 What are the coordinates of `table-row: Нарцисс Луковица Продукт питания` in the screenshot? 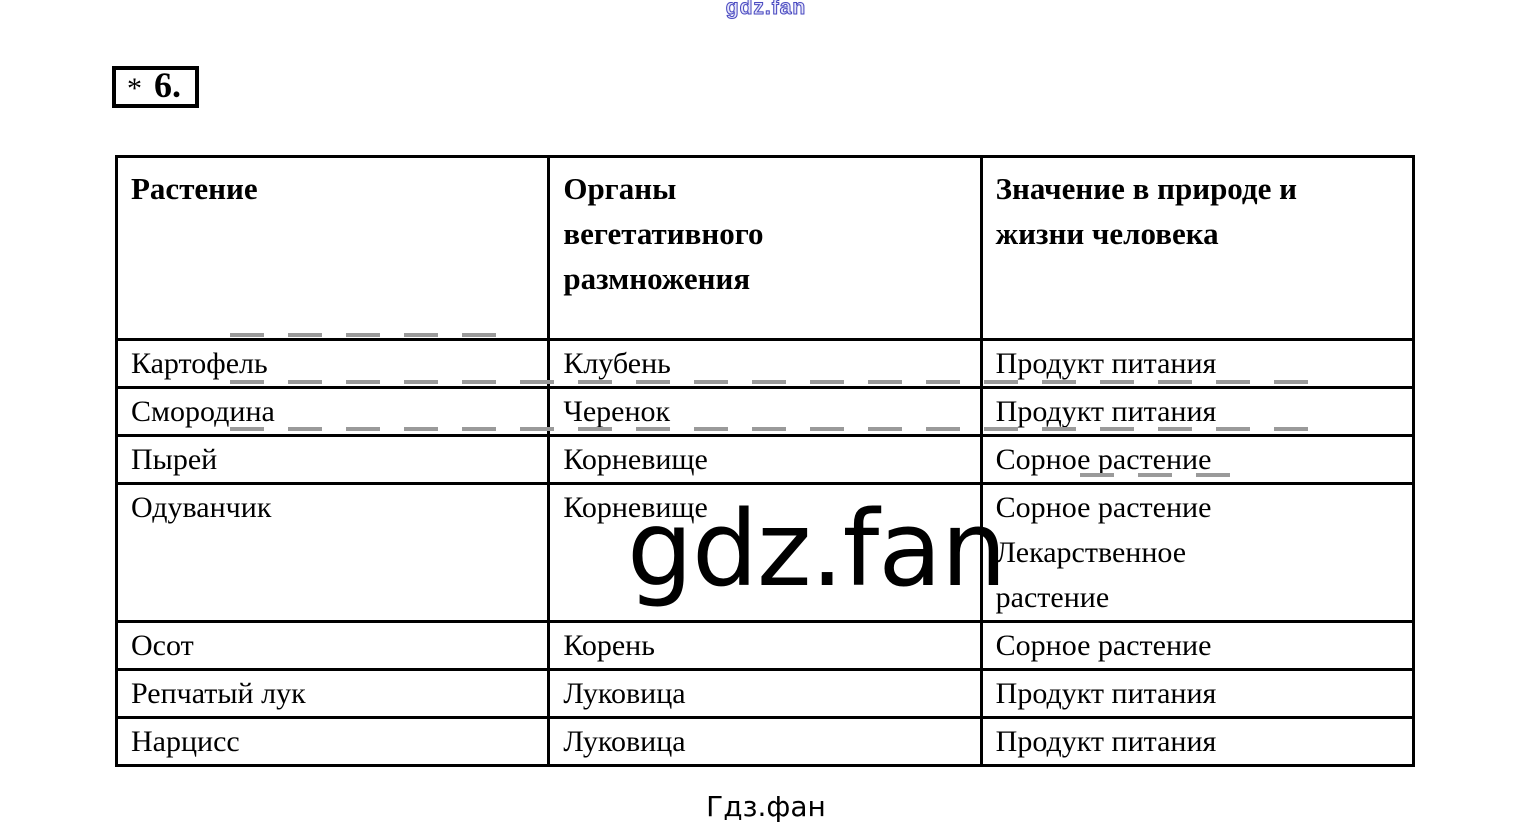 It's located at (765, 741).